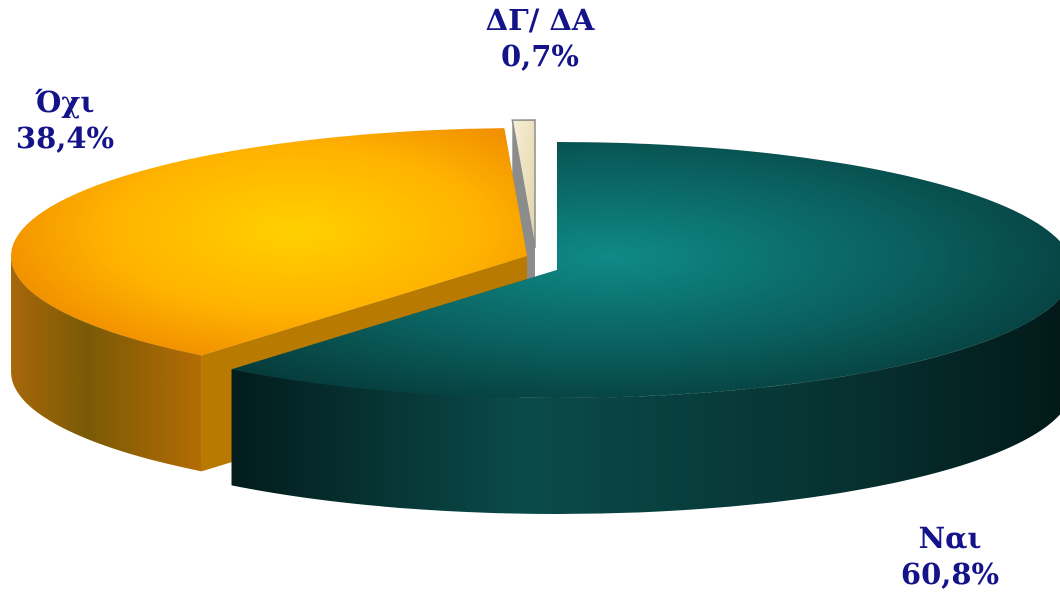  What do you see at coordinates (65, 102) in the screenshot?
I see `slice-label-no-name: Όχι` at bounding box center [65, 102].